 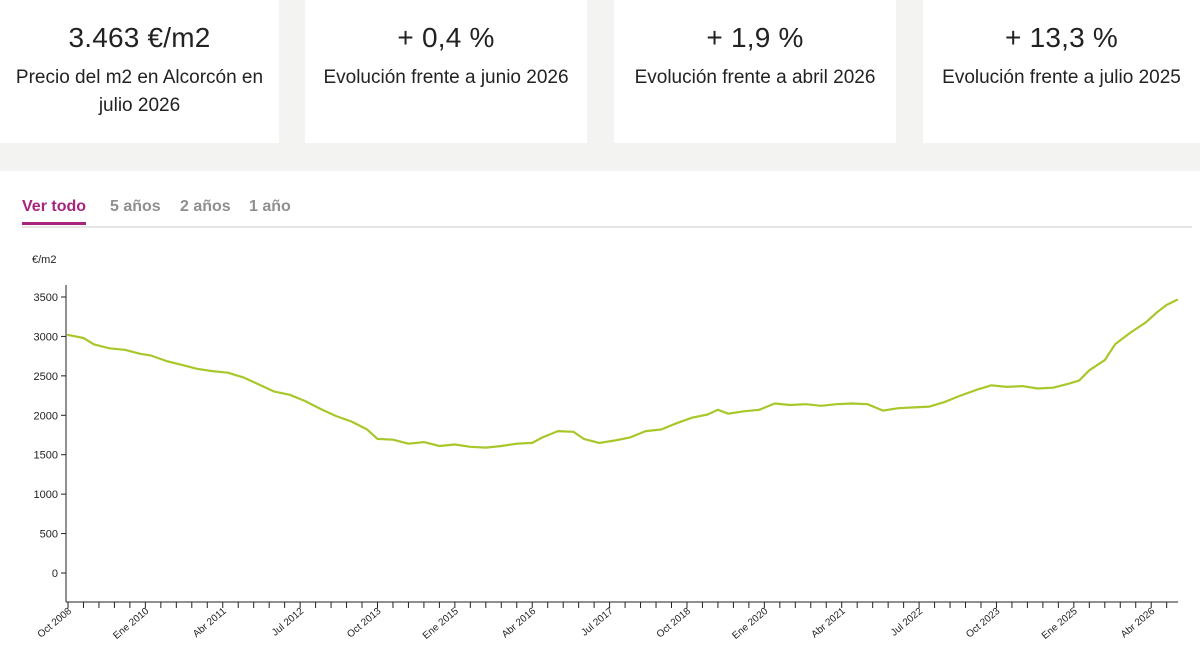 What do you see at coordinates (54, 210) in the screenshot?
I see `tab-ver-todo: Ver todo` at bounding box center [54, 210].